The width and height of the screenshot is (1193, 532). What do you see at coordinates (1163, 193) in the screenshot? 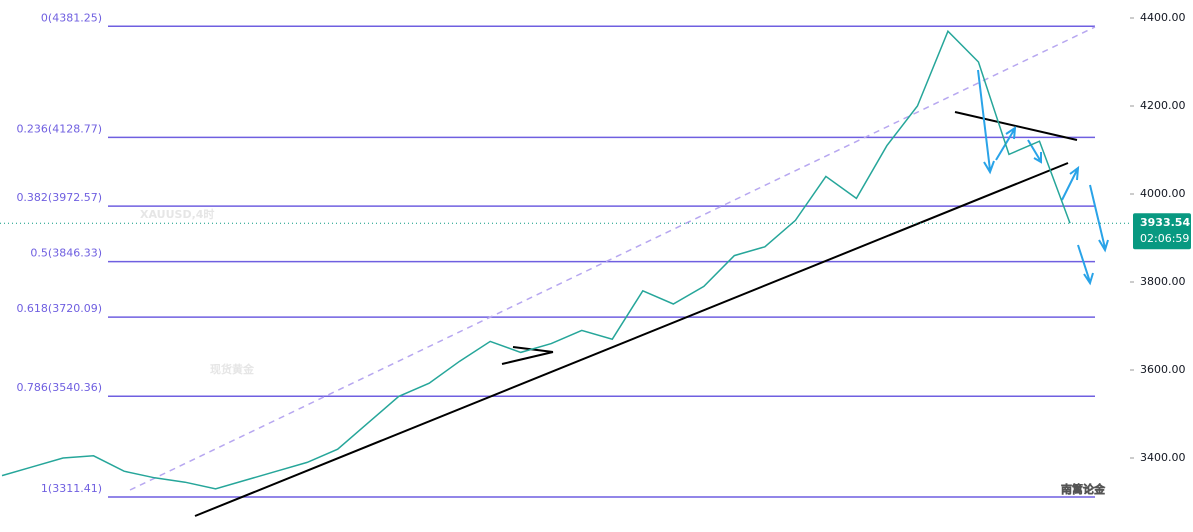
I see `y-tick-label: 4000.00` at bounding box center [1163, 193].